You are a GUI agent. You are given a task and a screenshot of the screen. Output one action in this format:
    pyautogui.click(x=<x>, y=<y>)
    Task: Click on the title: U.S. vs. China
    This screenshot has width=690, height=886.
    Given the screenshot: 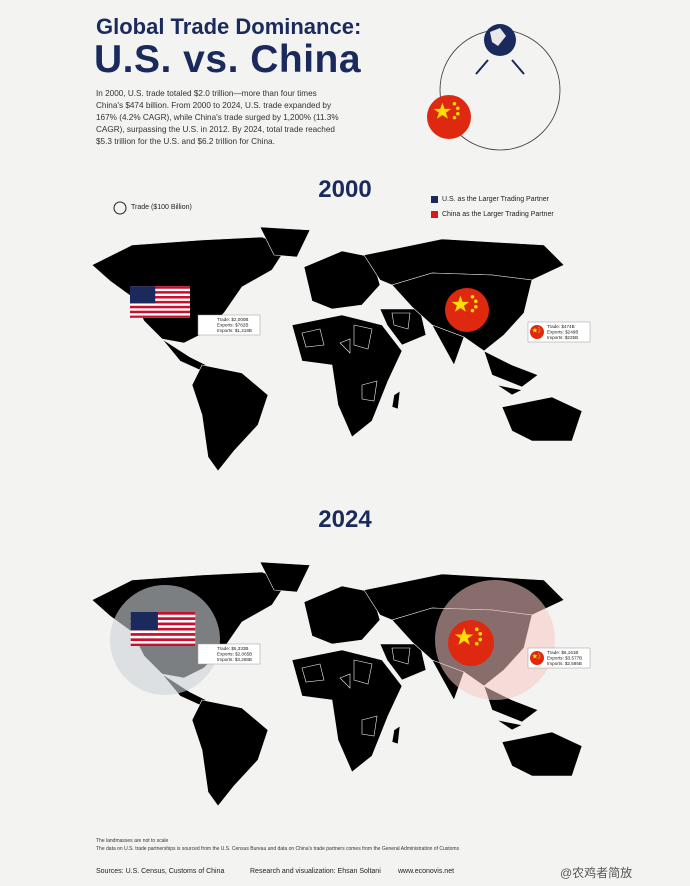 What is the action you would take?
    pyautogui.click(x=228, y=59)
    